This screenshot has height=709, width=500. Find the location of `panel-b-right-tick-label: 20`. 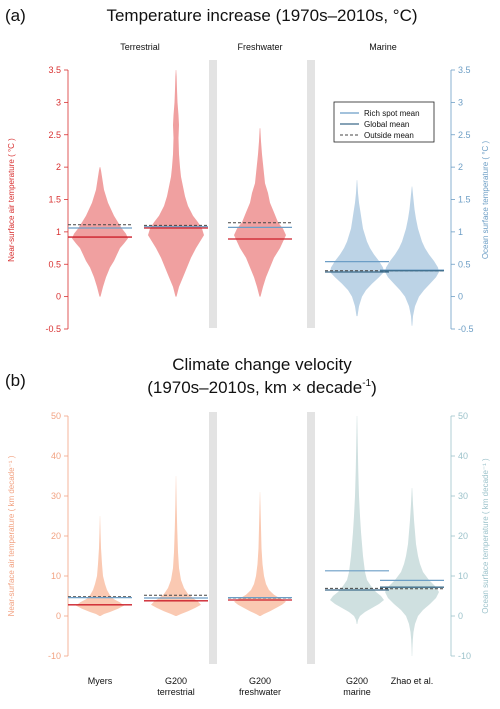

panel-b-right-tick-label: 20 is located at coordinates (463, 536).